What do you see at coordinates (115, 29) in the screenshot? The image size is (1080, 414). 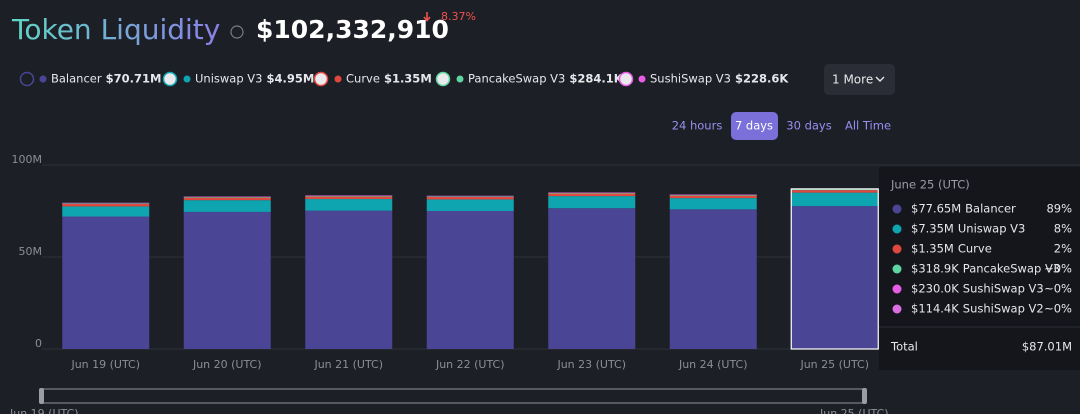 I see `title: Token Liquidity` at bounding box center [115, 29].